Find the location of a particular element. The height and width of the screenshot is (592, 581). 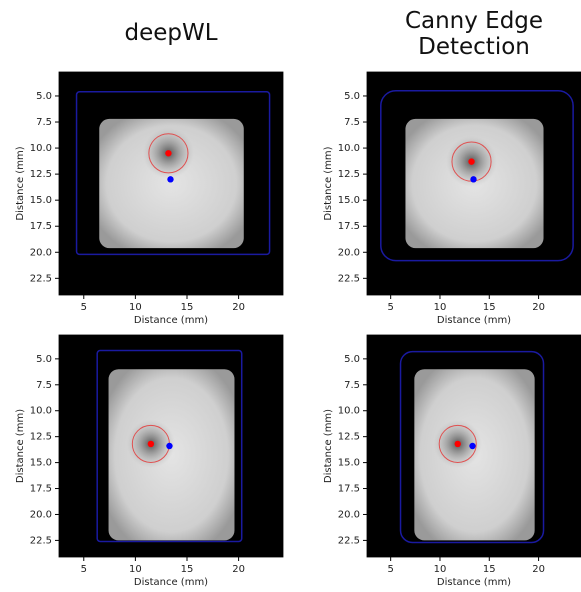

panel-title: deepWL is located at coordinates (171, 33).